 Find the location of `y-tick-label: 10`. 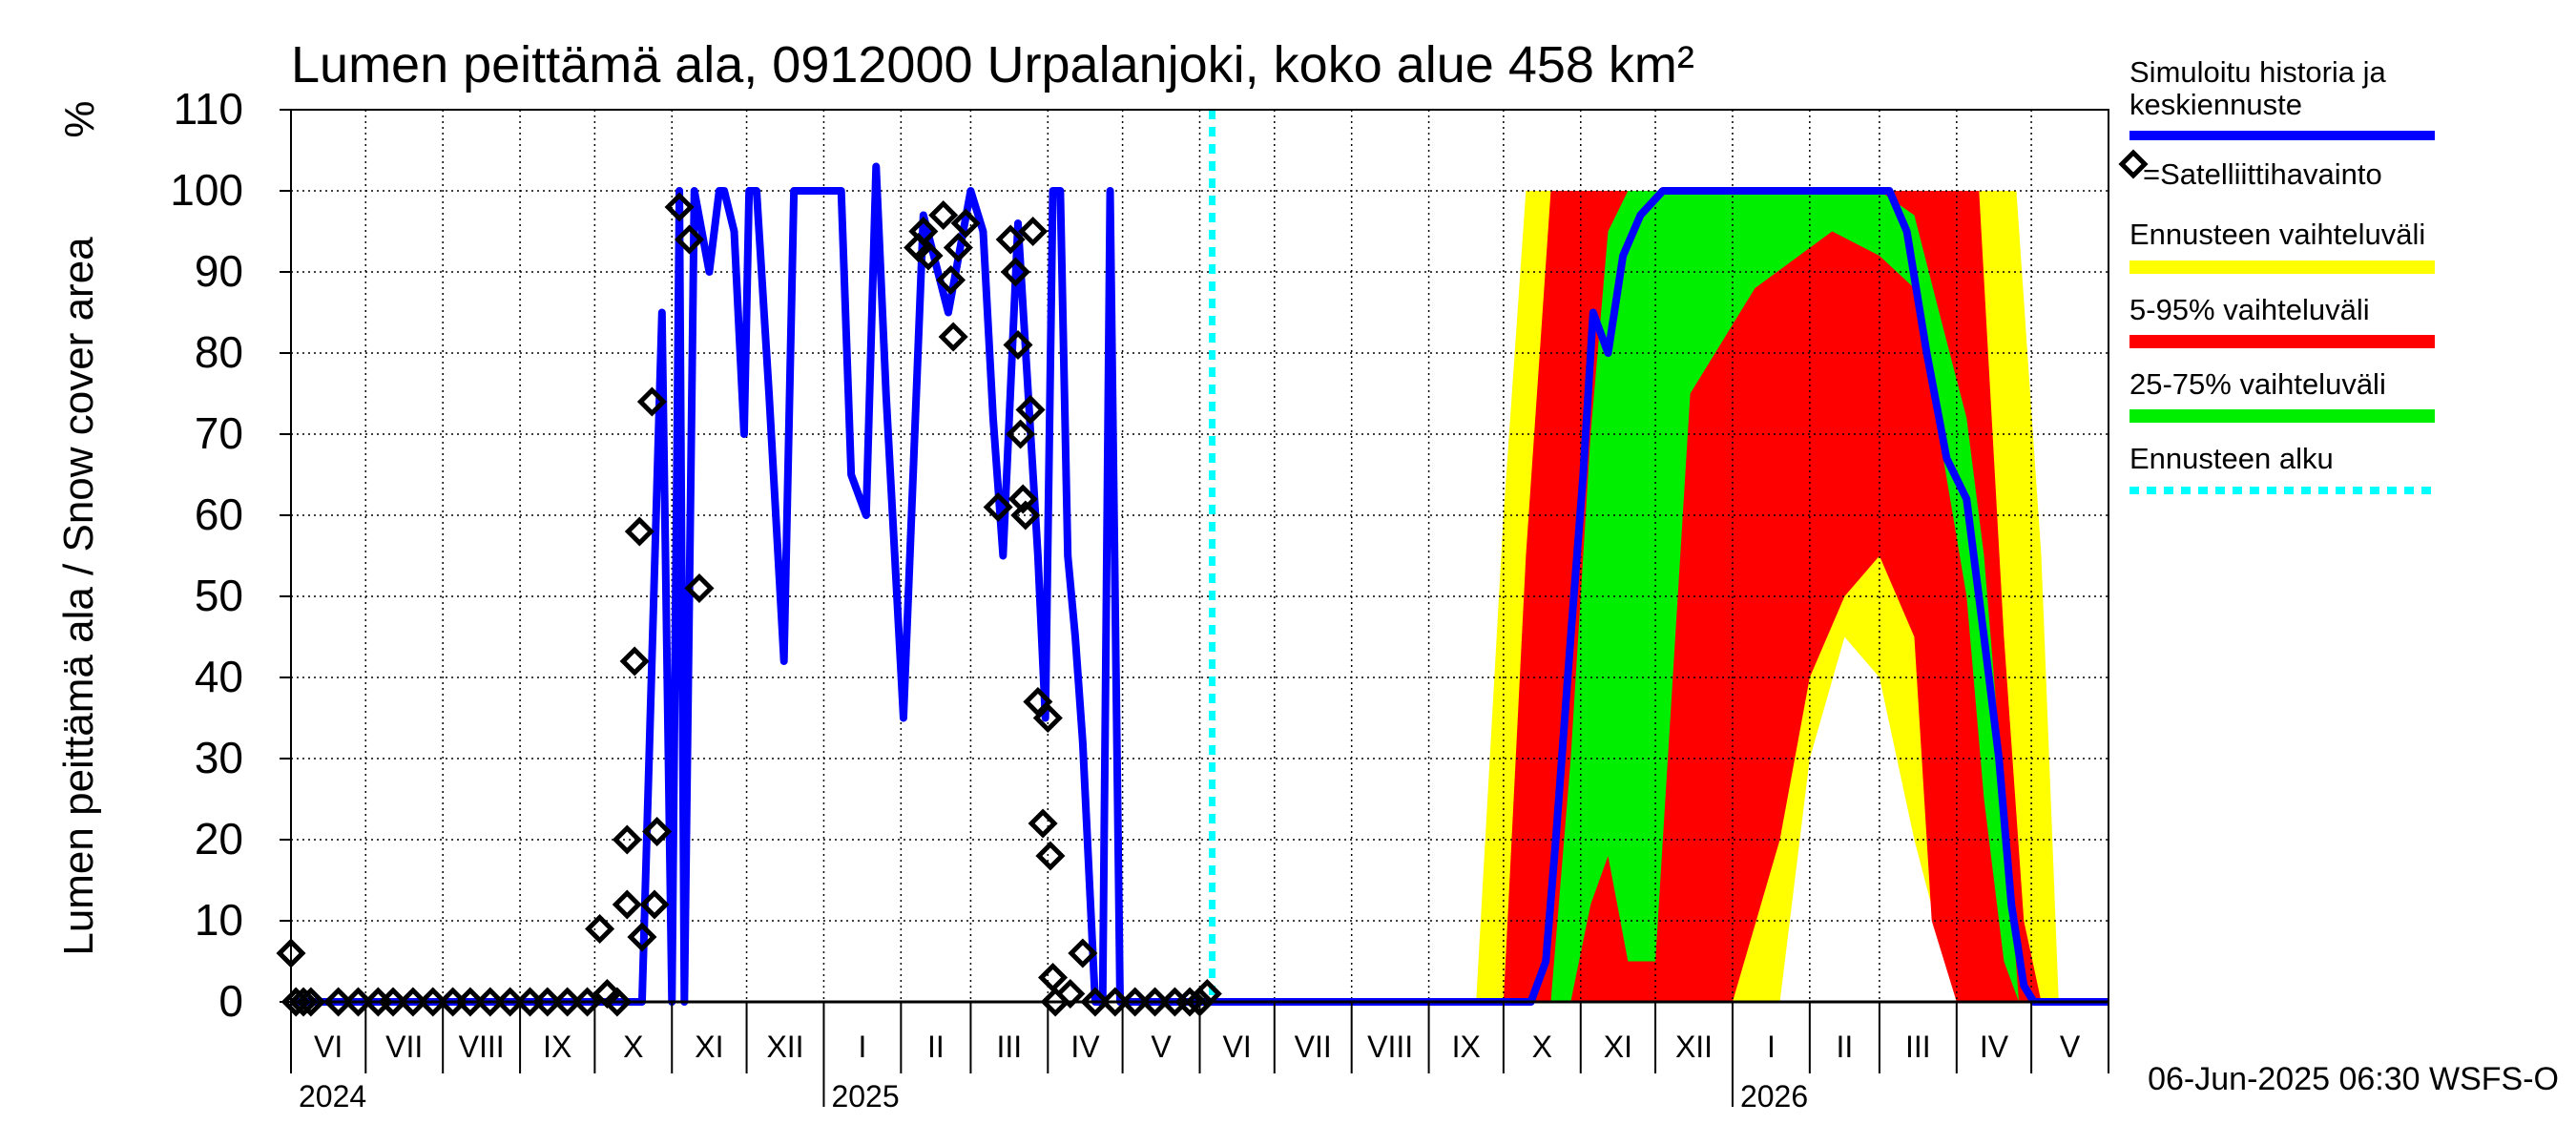

y-tick-label: 10 is located at coordinates (219, 920).